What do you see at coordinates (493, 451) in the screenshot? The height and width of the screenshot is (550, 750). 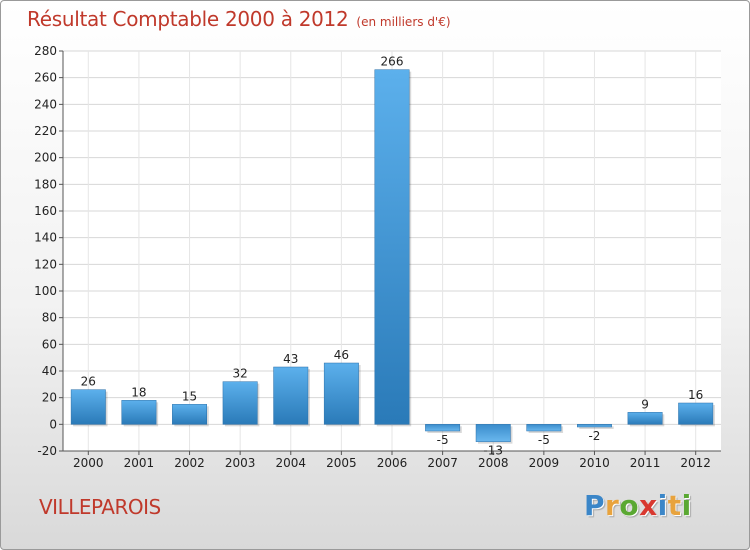 I see `data-label-2008: -13` at bounding box center [493, 451].